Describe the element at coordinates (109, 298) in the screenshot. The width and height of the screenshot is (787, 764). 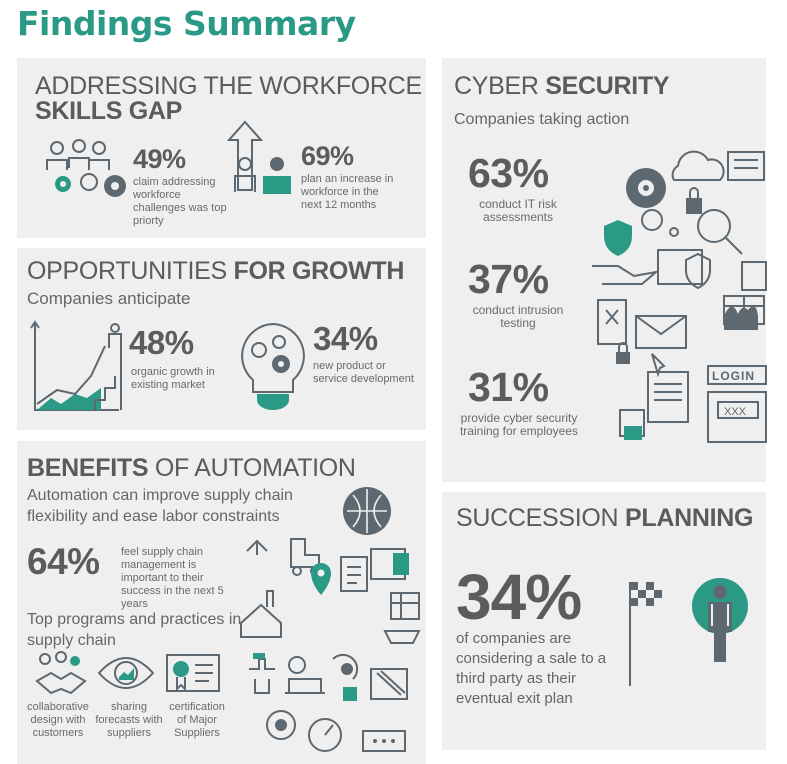
I see `growth-subtitle: Companies anticipate` at that location.